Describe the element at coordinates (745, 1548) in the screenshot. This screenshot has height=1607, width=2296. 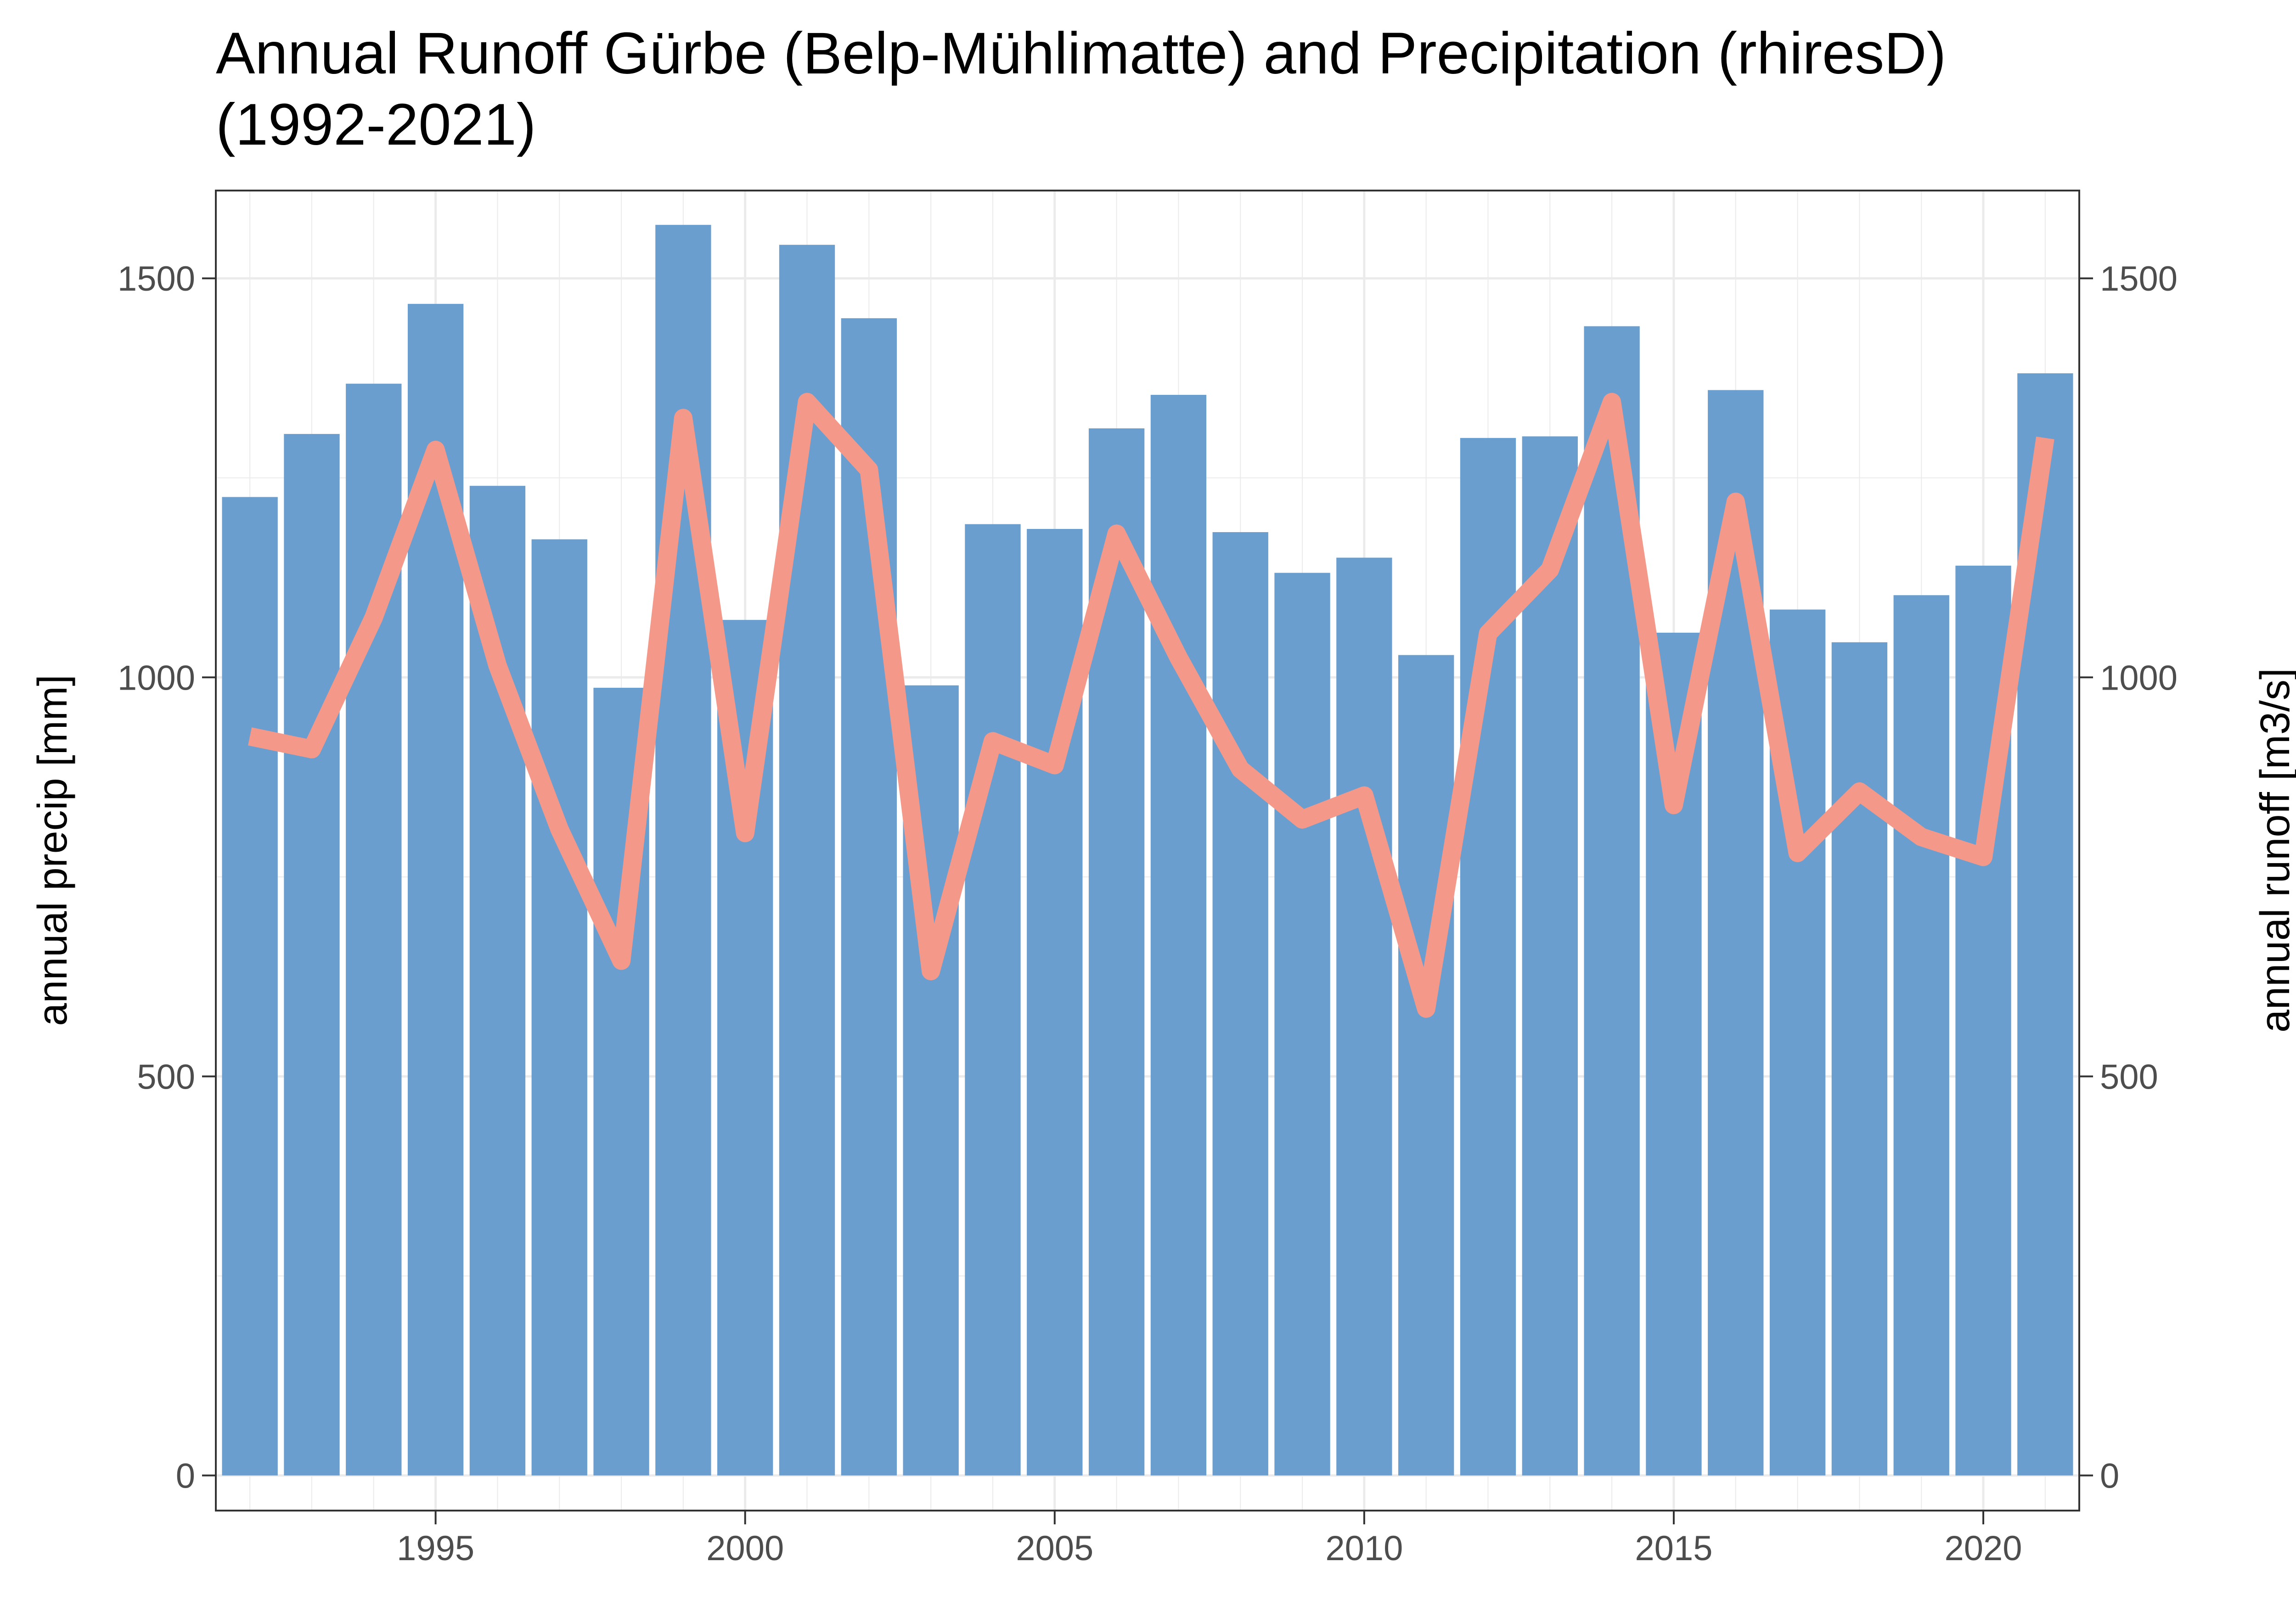
I see `x-tick-label: 2000` at that location.